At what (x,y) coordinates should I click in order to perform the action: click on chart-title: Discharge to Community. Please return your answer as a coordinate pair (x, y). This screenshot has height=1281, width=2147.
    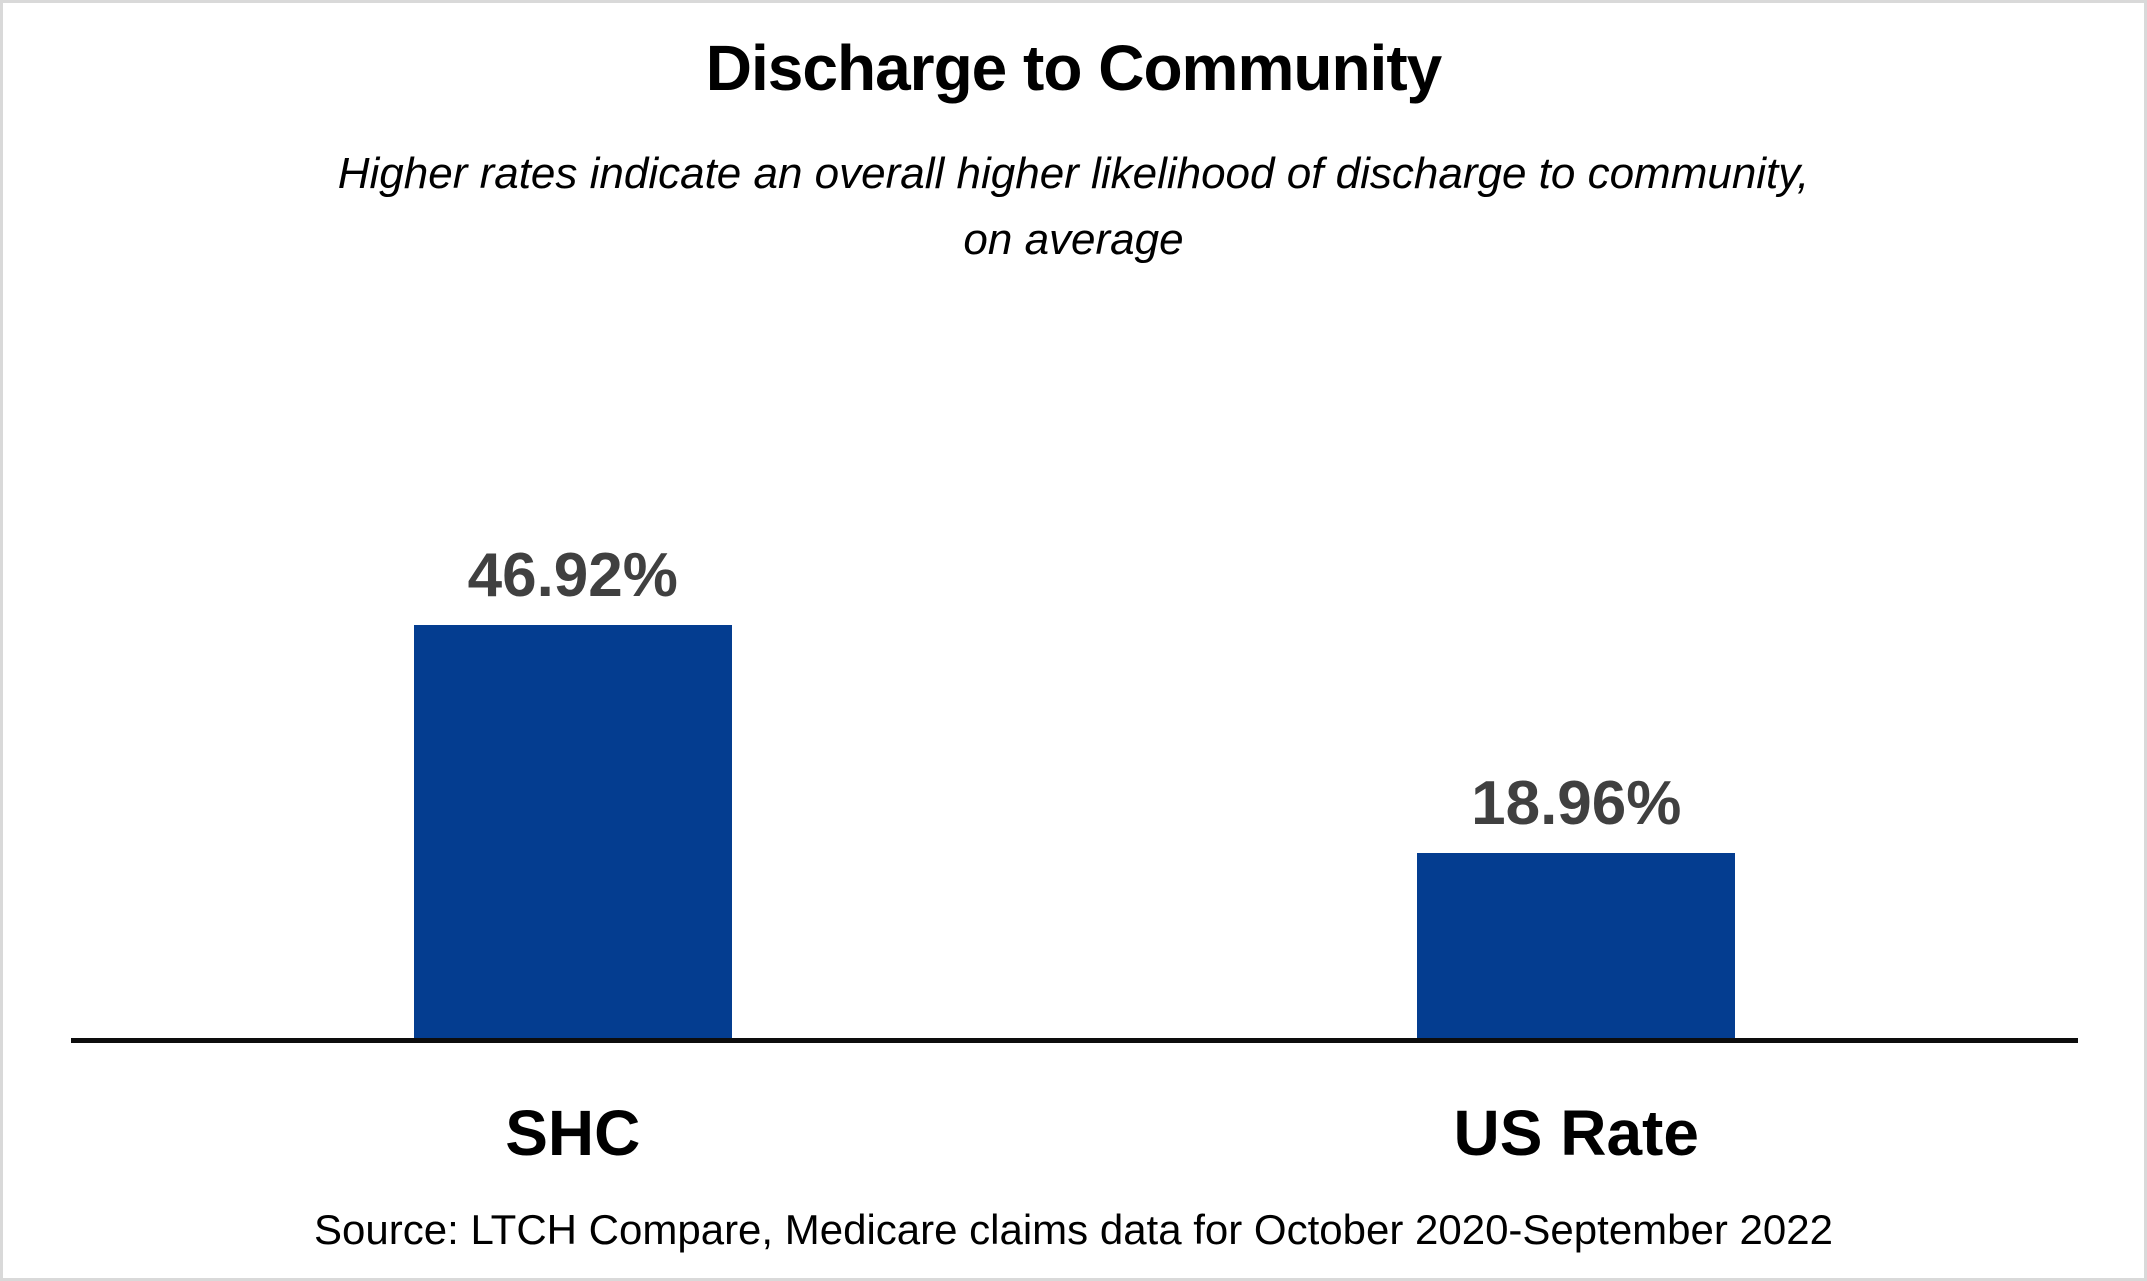
    Looking at the image, I should click on (1073, 68).